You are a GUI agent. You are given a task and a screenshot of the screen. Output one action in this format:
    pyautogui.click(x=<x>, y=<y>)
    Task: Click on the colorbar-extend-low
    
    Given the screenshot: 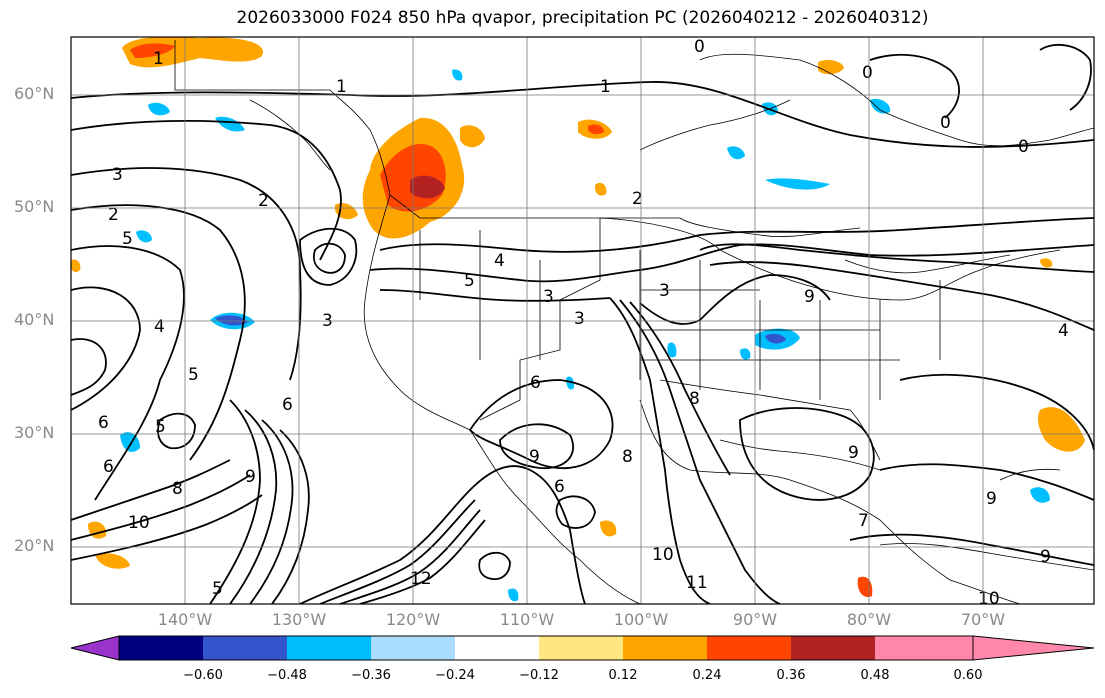 What is the action you would take?
    pyautogui.click(x=95, y=648)
    